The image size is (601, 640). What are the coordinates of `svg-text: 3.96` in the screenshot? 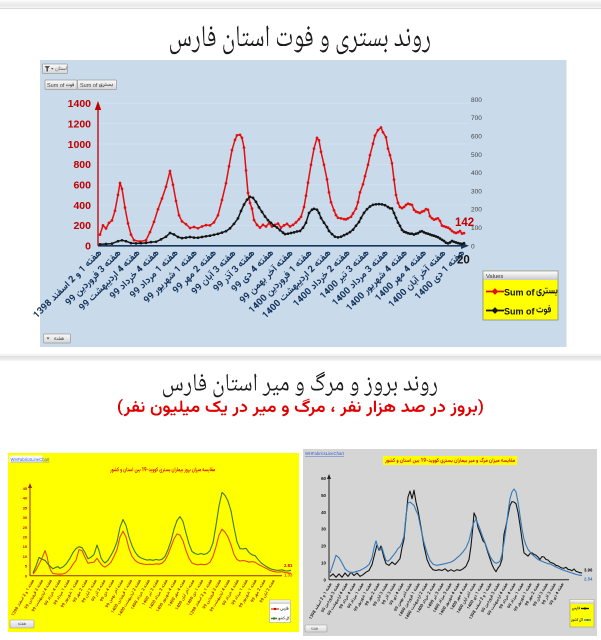 It's located at (588, 570).